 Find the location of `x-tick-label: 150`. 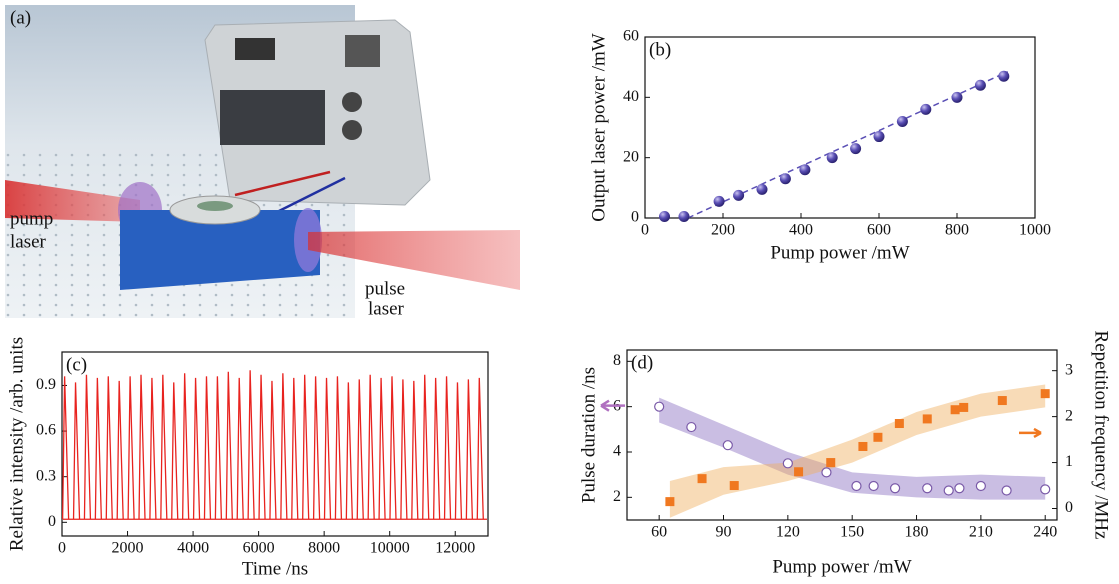

x-tick-label: 150 is located at coordinates (852, 532).